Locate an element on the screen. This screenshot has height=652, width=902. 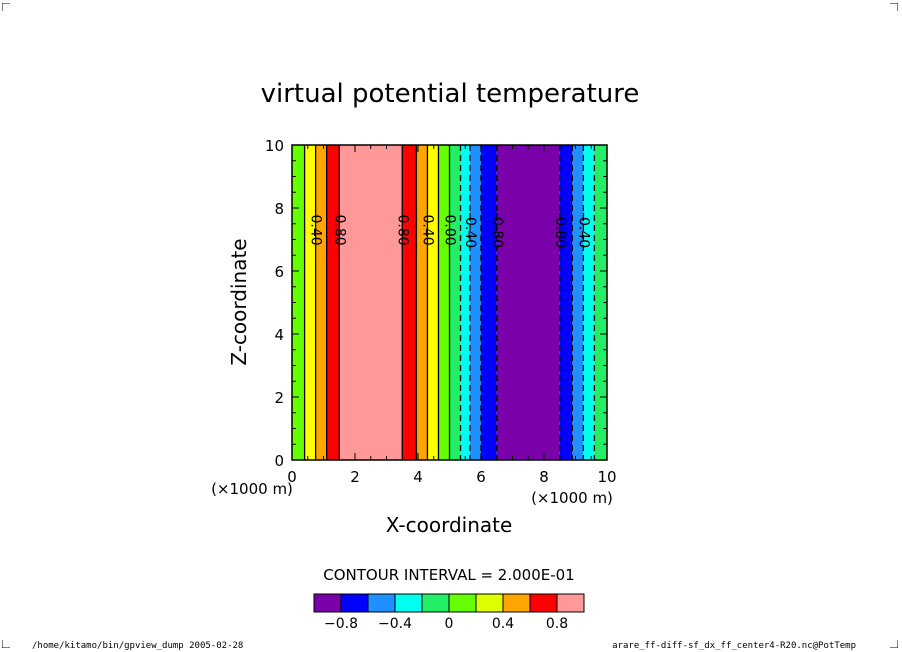
corner-mark-bottom-right is located at coordinates (894, 644).